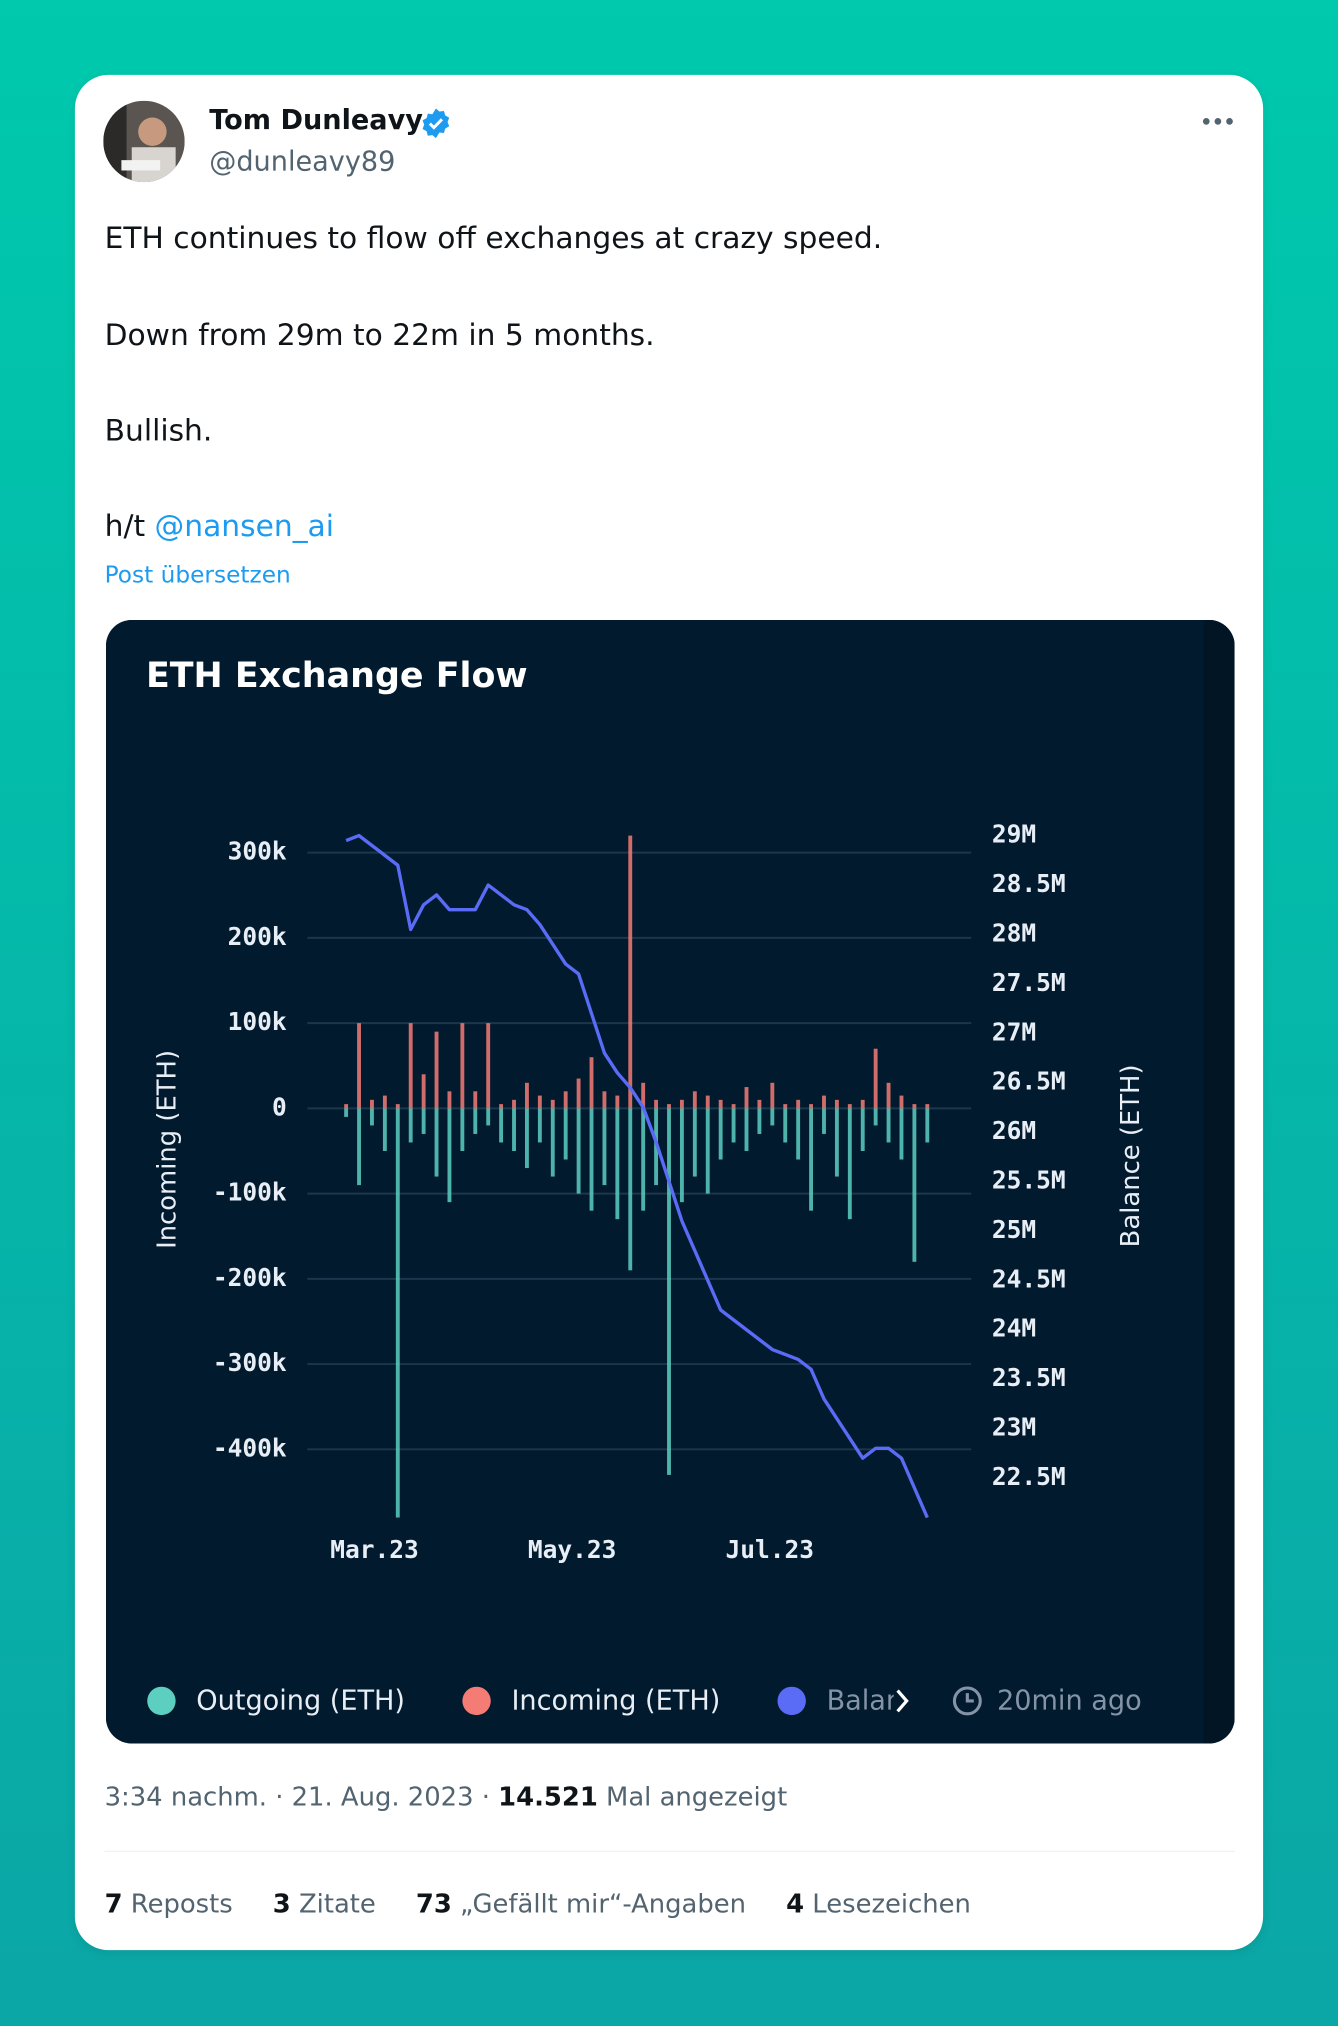  Describe the element at coordinates (300, 1701) in the screenshot. I see `legend-label: Outgoing (ETH)` at that location.